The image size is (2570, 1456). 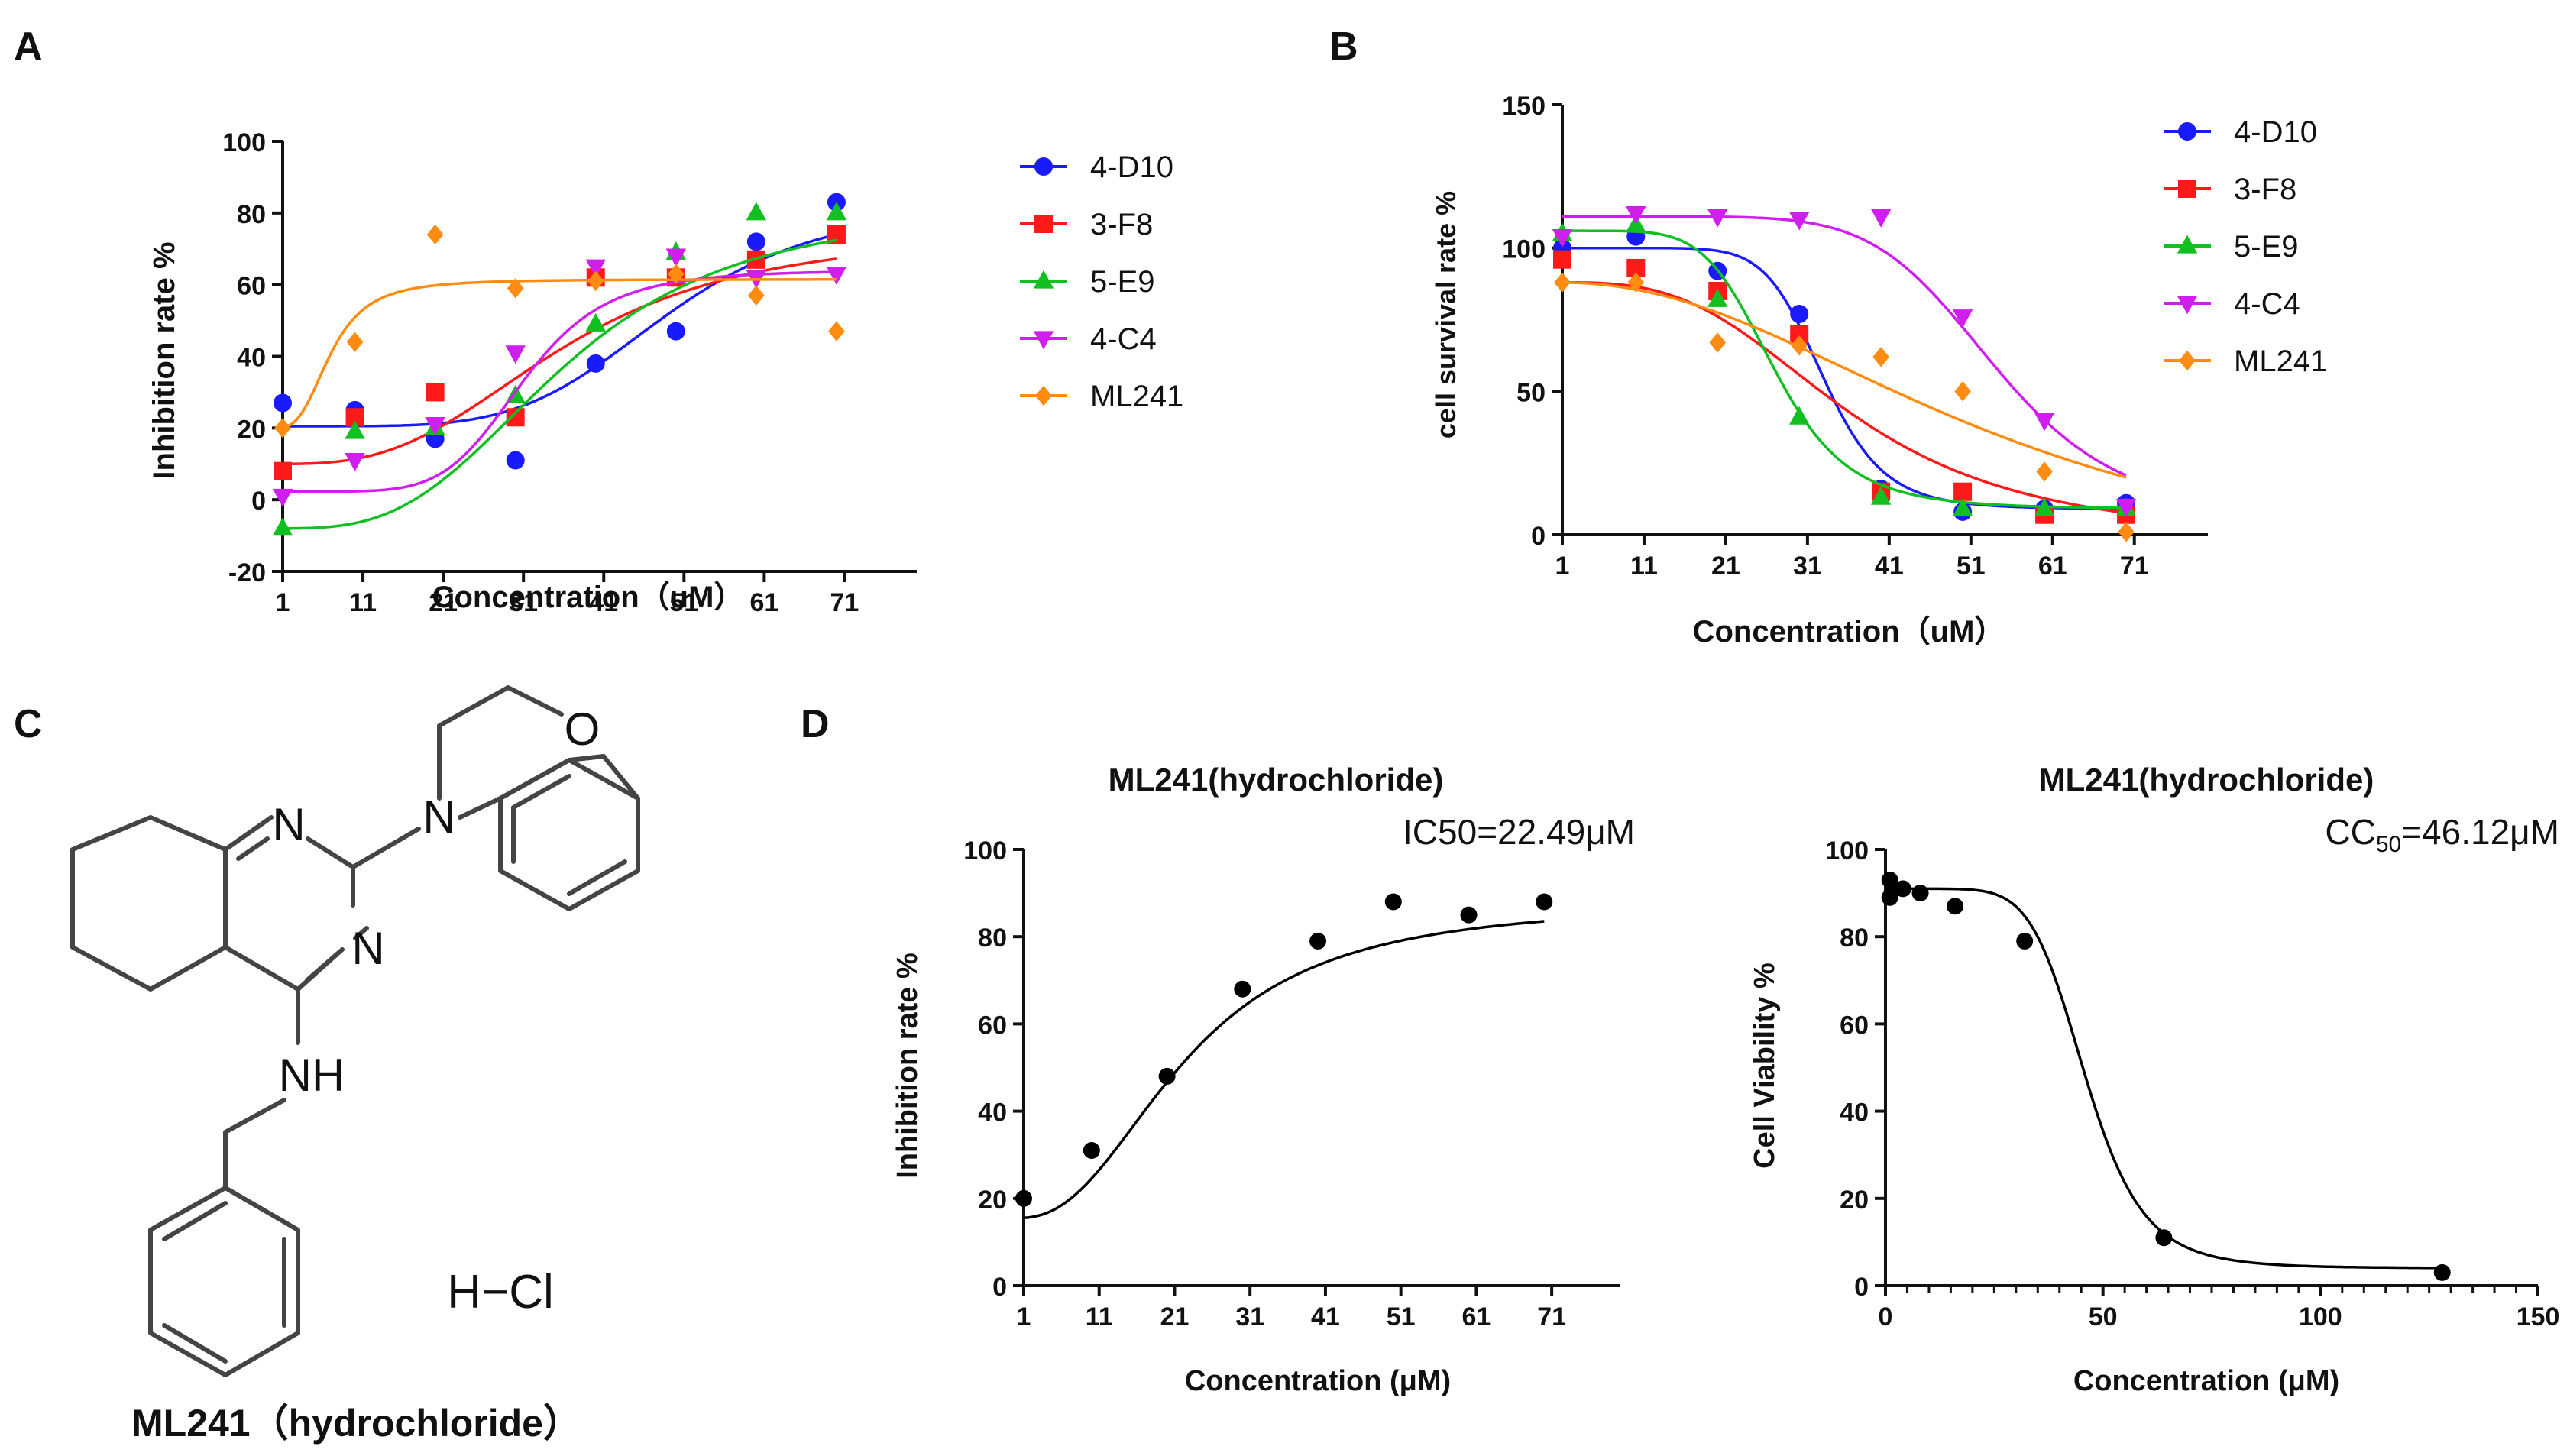 What do you see at coordinates (845, 602) in the screenshot?
I see `x-tick-label: 71` at bounding box center [845, 602].